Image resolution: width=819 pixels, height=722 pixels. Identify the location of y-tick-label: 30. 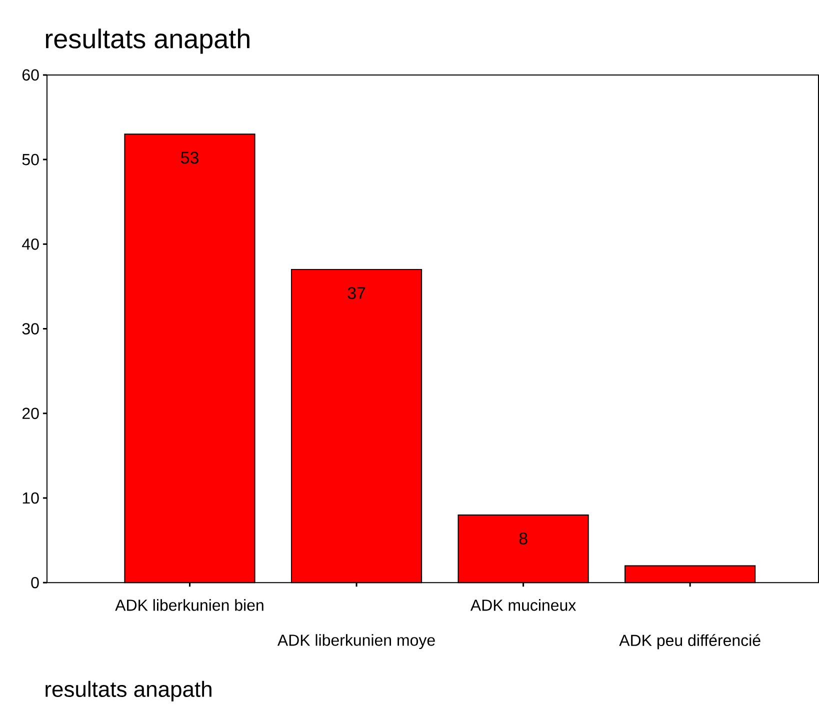
(30, 329).